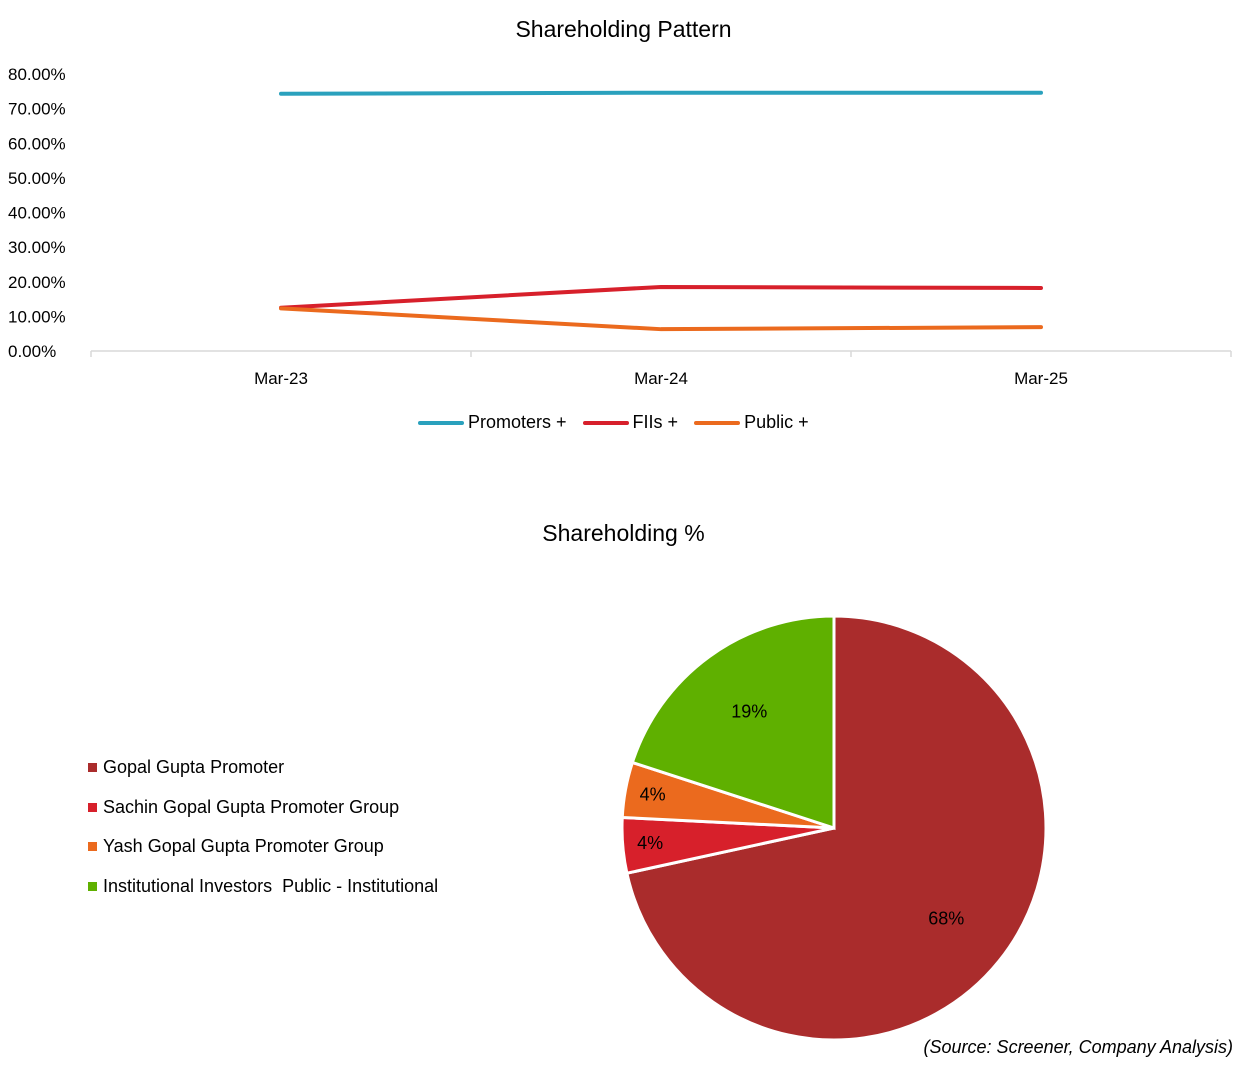 The height and width of the screenshot is (1073, 1247). Describe the element at coordinates (655, 422) in the screenshot. I see `legend-label: FIIs +` at that location.